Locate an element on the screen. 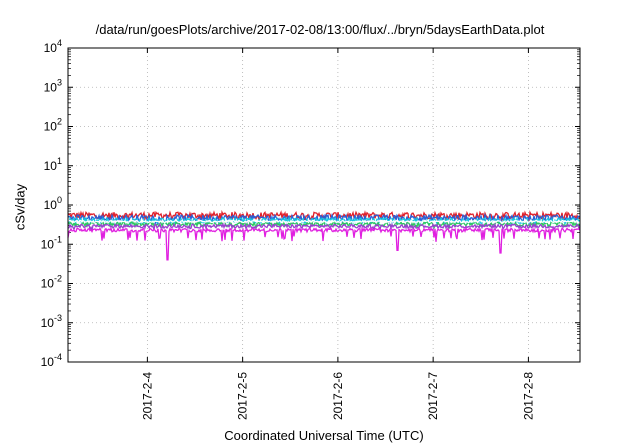 The width and height of the screenshot is (640, 448). x-tick-label: 2017-2-5 is located at coordinates (243, 396).